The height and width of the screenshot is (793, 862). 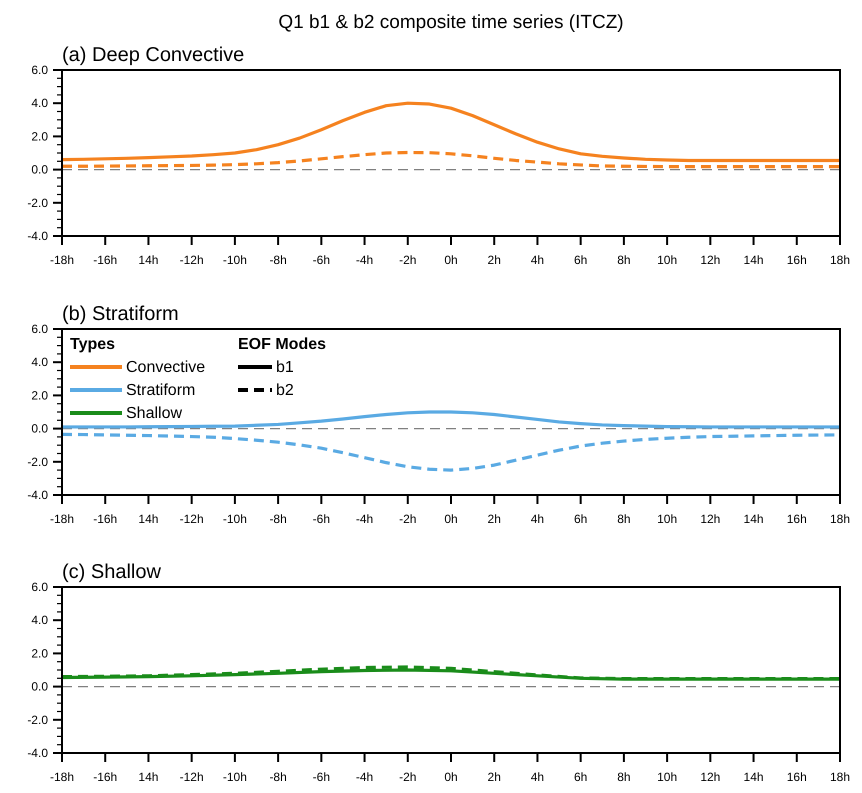 What do you see at coordinates (154, 413) in the screenshot?
I see `annotation: Shallow` at bounding box center [154, 413].